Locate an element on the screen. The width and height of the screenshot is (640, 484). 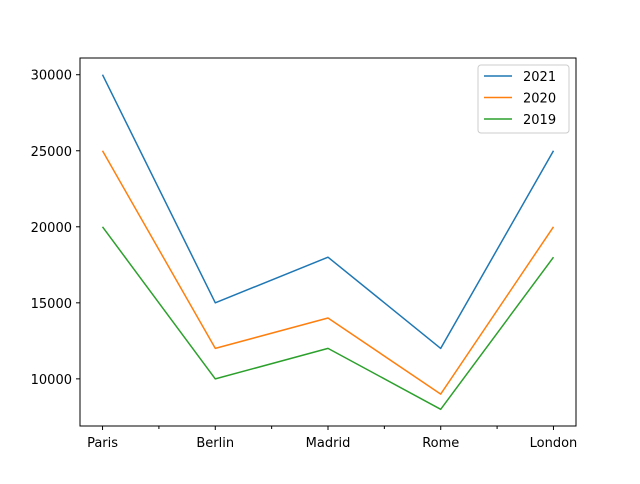
legend-label: 2019 is located at coordinates (539, 120).